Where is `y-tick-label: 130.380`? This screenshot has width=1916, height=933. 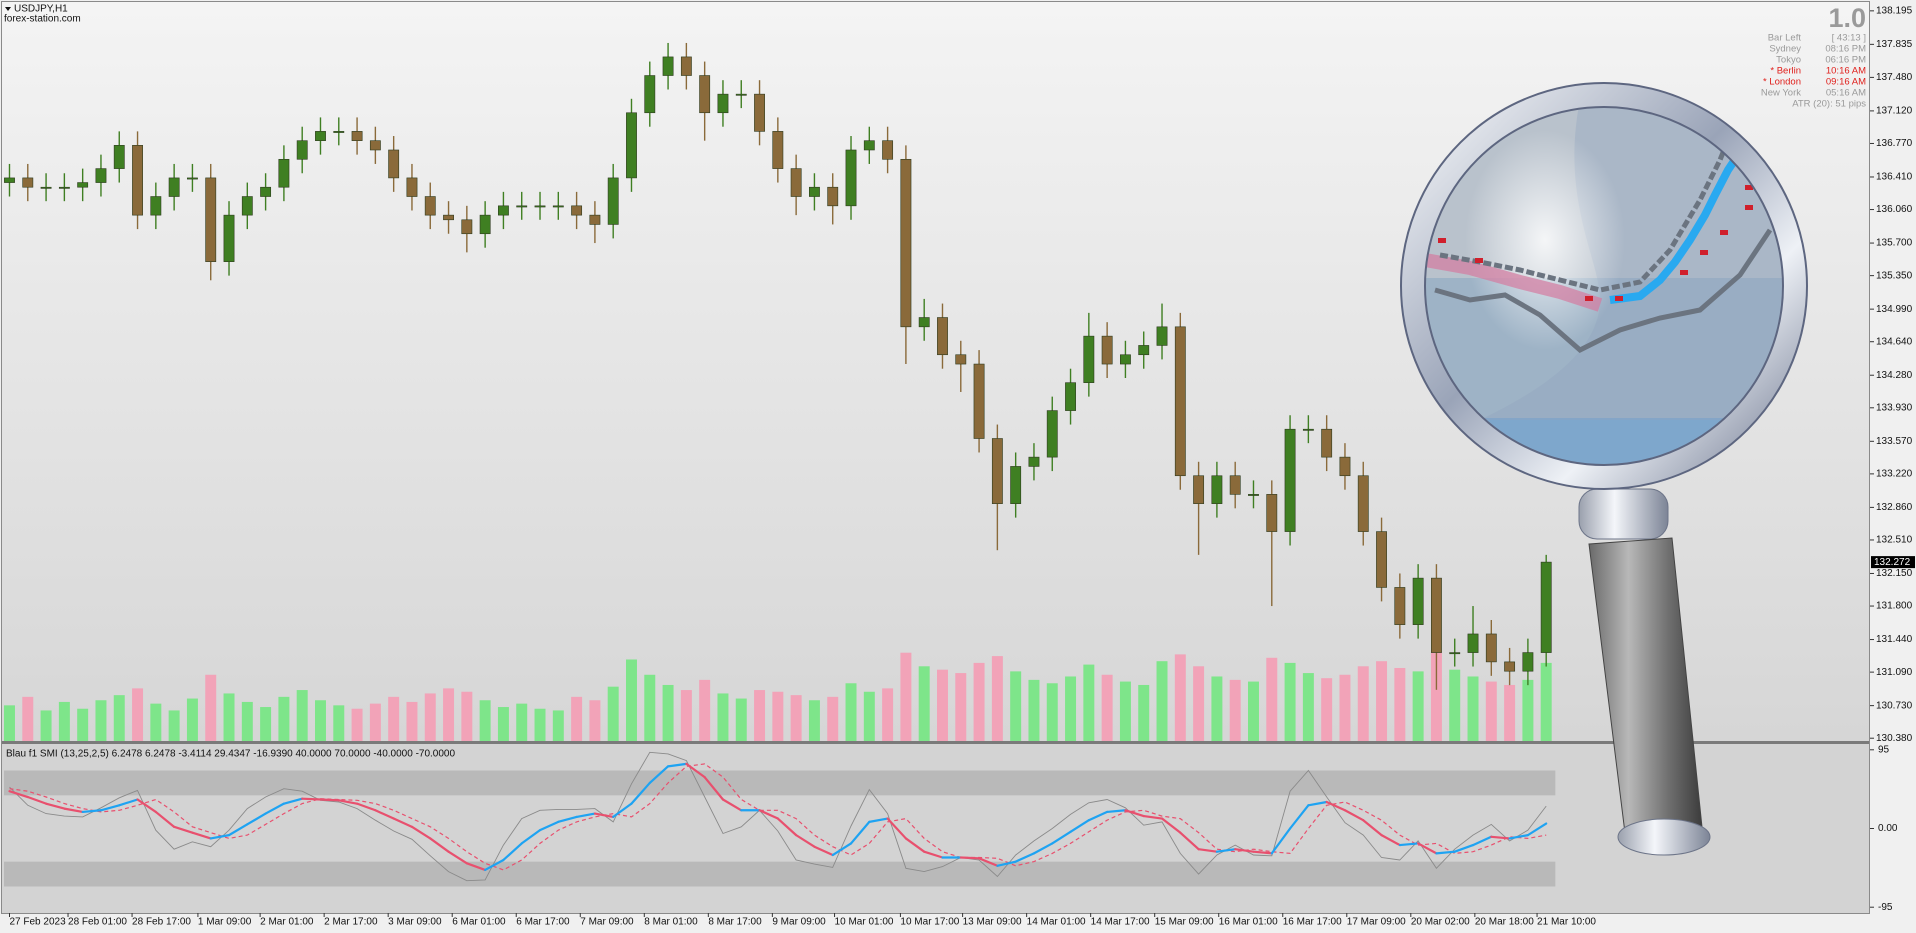 y-tick-label: 130.380 is located at coordinates (1894, 738).